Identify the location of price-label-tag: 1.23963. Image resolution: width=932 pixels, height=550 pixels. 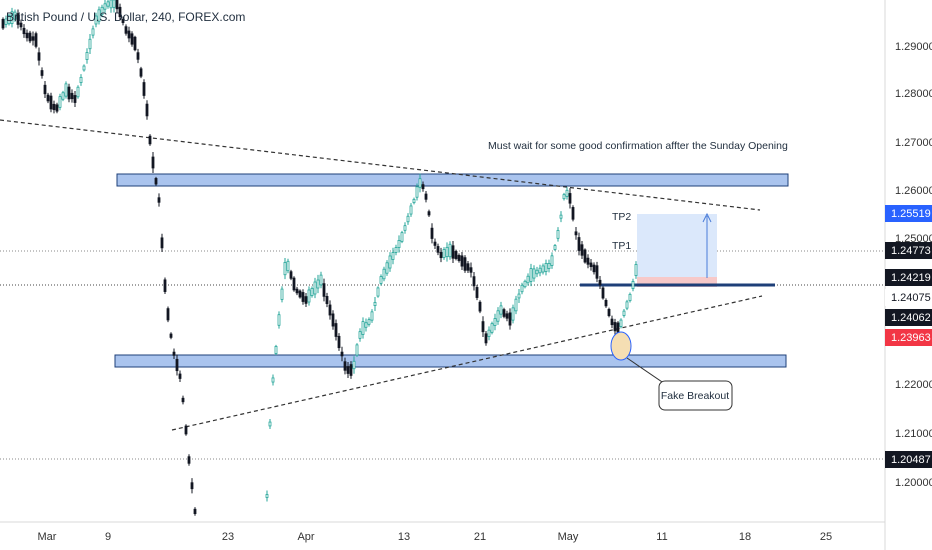
(908, 337).